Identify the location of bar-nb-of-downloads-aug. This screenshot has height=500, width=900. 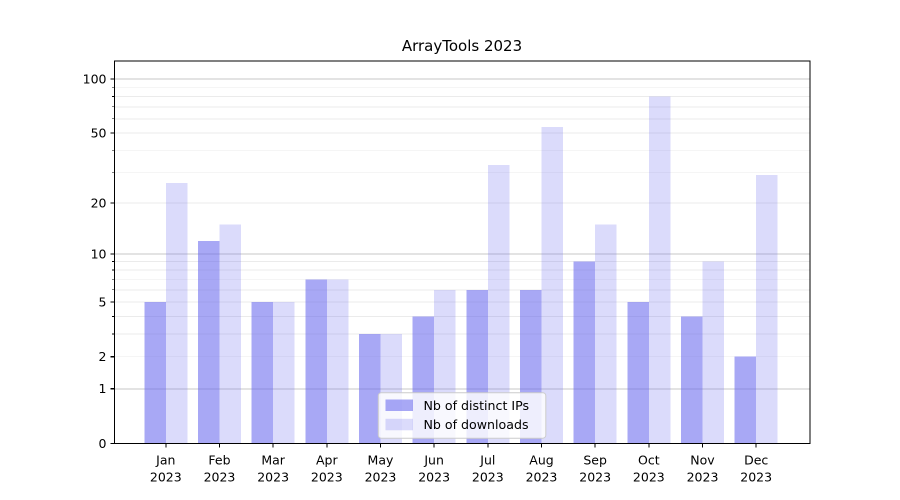
(552, 285).